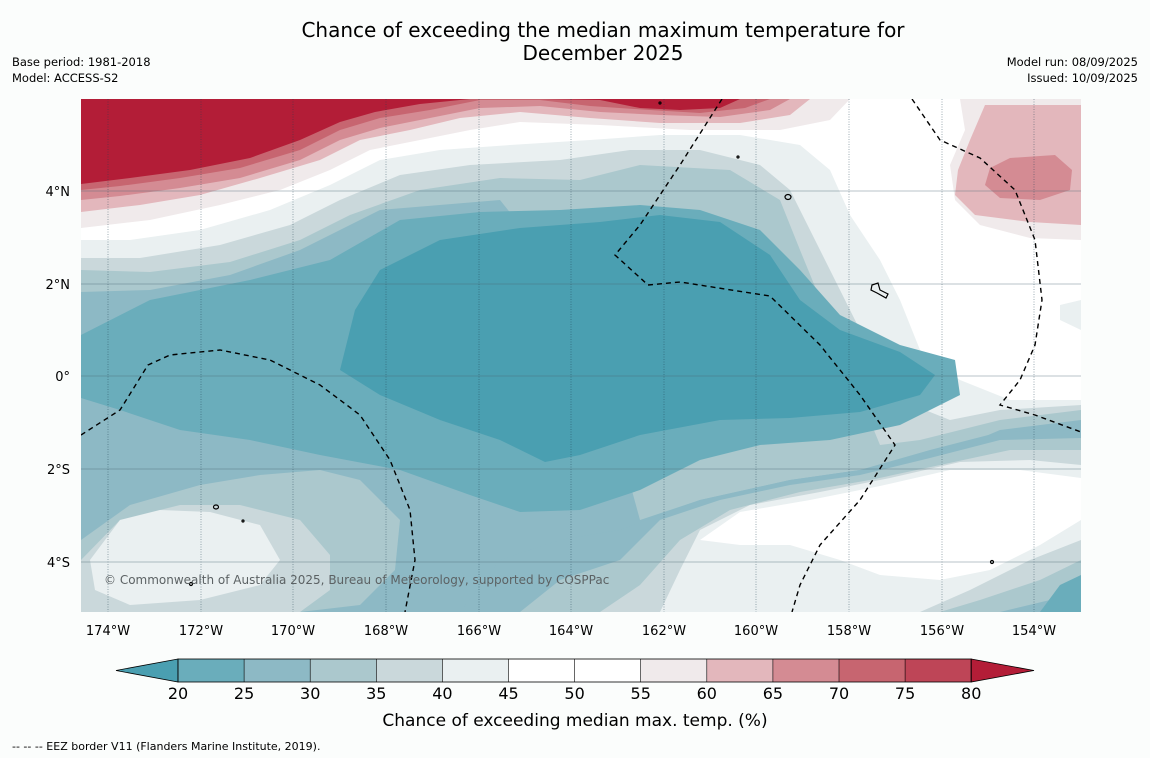  What do you see at coordinates (108, 631) in the screenshot?
I see `x-tick-label: 174°W` at bounding box center [108, 631].